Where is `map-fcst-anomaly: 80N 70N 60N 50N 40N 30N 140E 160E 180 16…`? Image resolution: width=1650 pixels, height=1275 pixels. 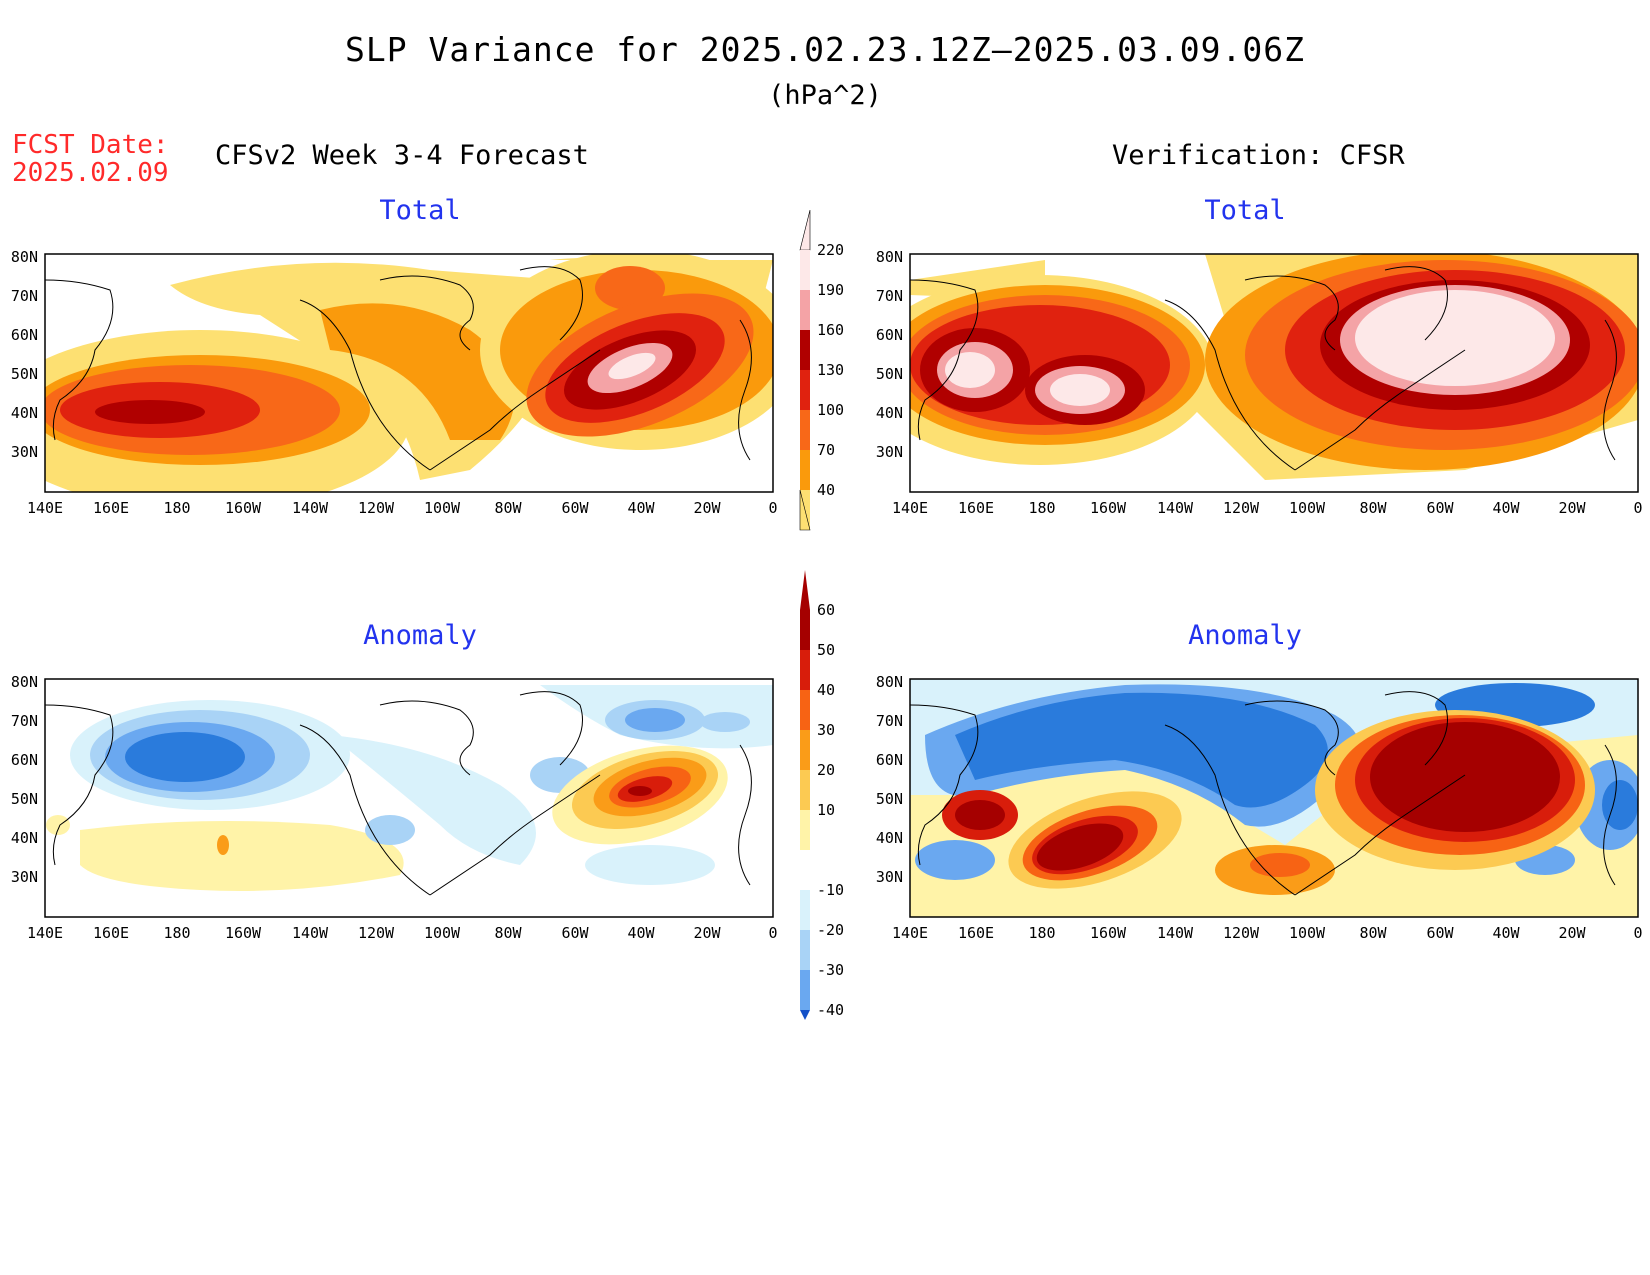
map-fcst-anomaly: 80N 70N 60N 50N 40N 30N 140E 160E 180 16… is located at coordinates (394, 807).